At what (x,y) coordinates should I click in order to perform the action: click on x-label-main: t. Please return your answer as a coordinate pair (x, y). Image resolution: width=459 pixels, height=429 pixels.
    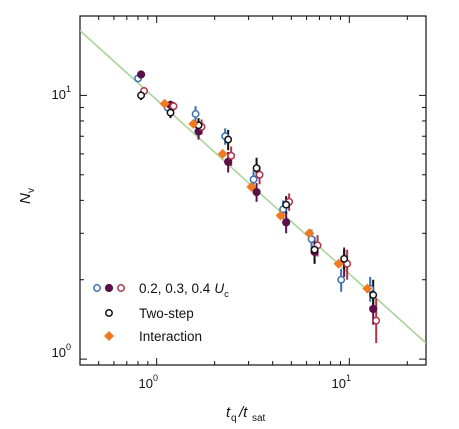
    Looking at the image, I should click on (228, 412).